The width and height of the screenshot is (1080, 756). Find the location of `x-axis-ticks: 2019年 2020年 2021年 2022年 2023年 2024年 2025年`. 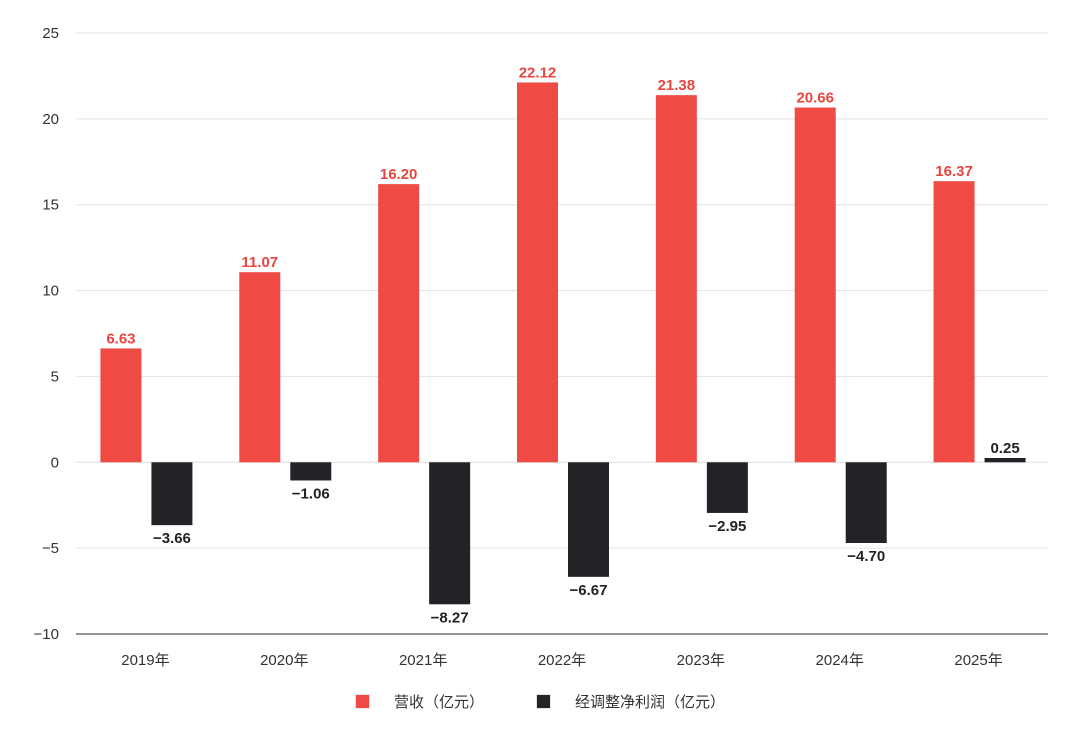

x-axis-ticks: 2019年 2020年 2021年 2022年 2023年 2024年 2025年 is located at coordinates (562, 660).